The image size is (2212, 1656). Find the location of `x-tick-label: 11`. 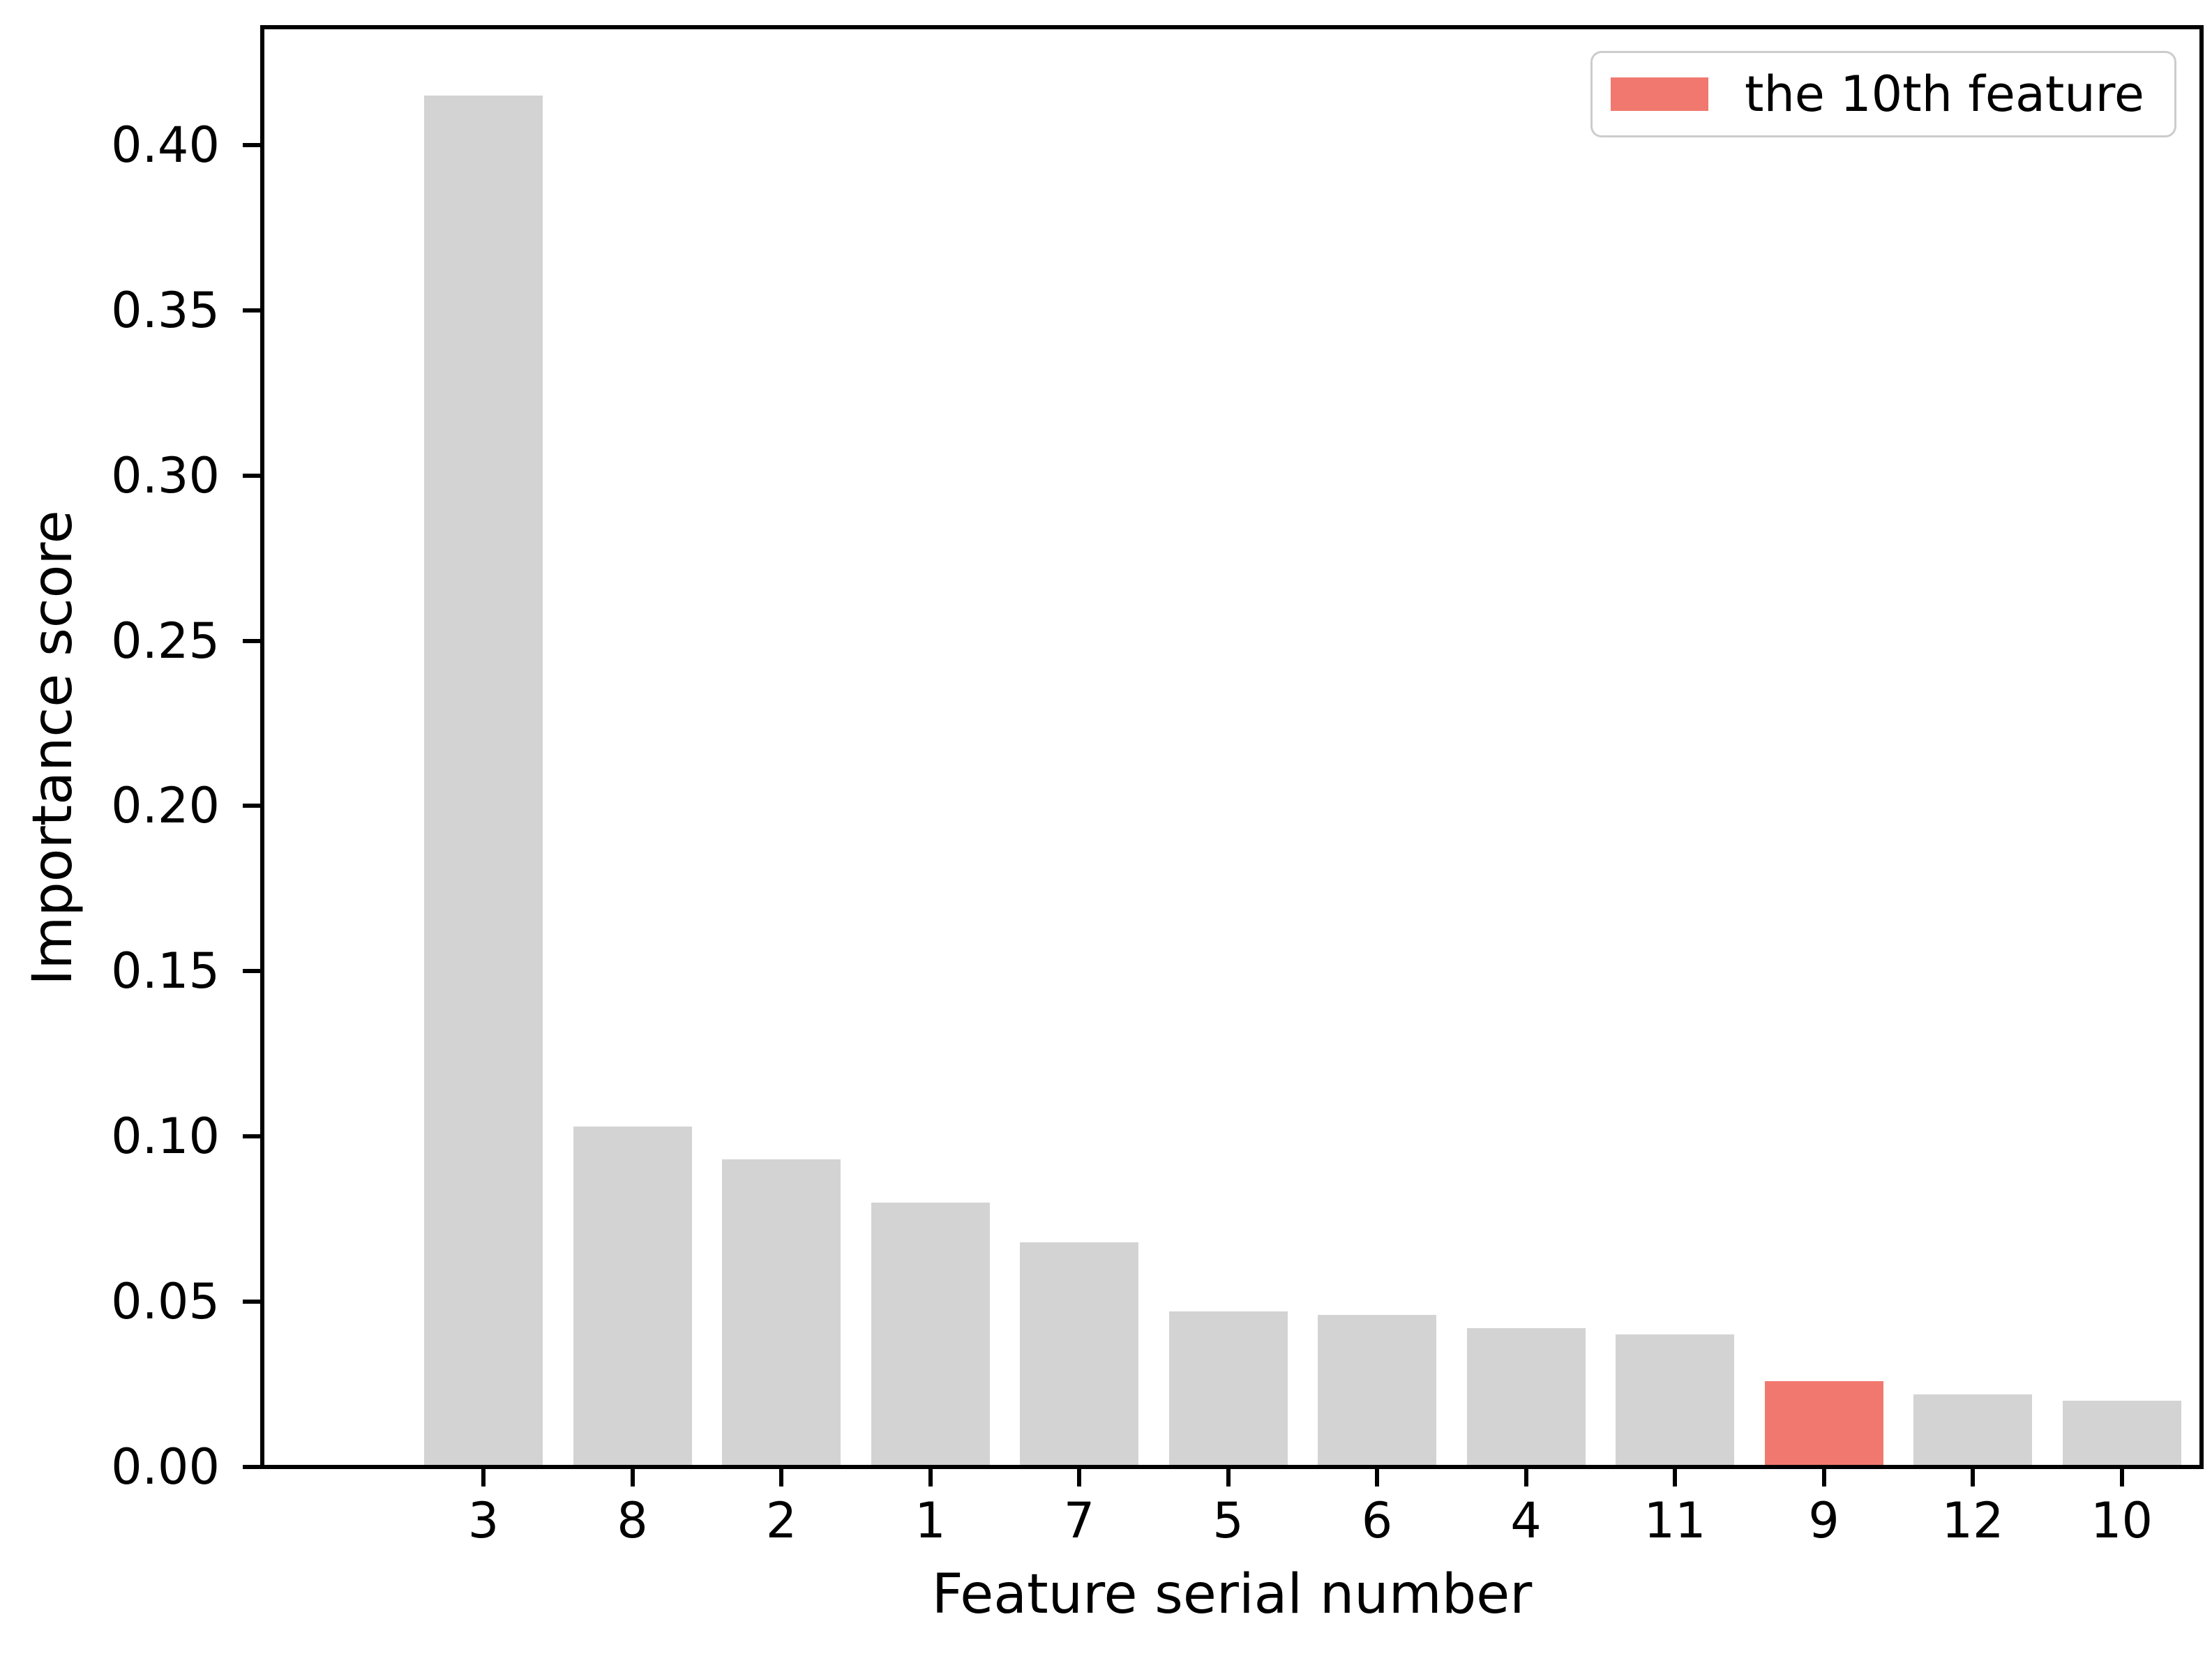

x-tick-label: 11 is located at coordinates (1675, 1520).